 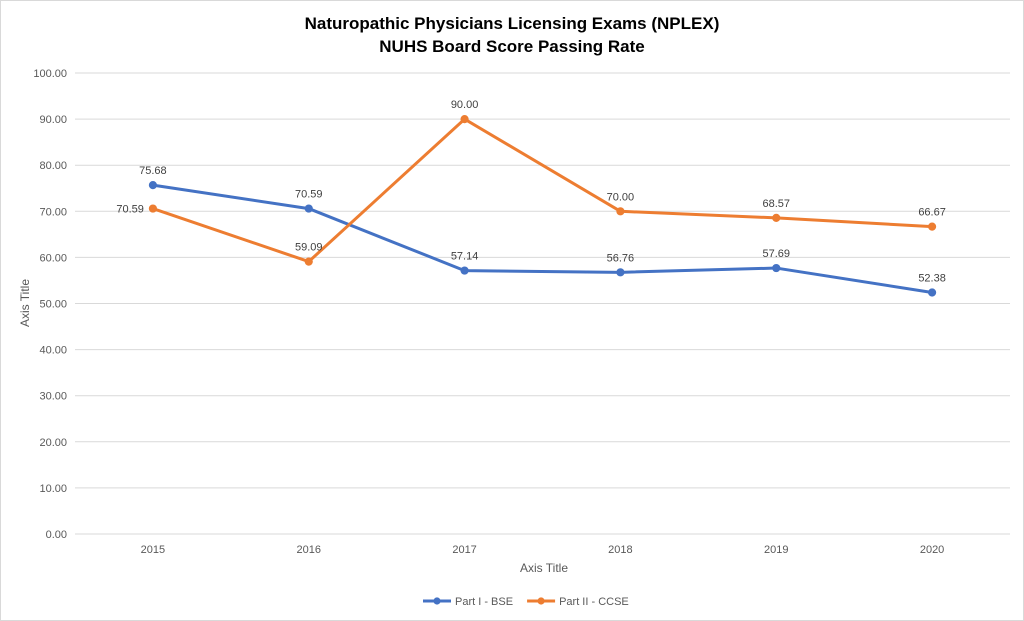 I want to click on legend-label: Part I - BSE, so click(x=484, y=602).